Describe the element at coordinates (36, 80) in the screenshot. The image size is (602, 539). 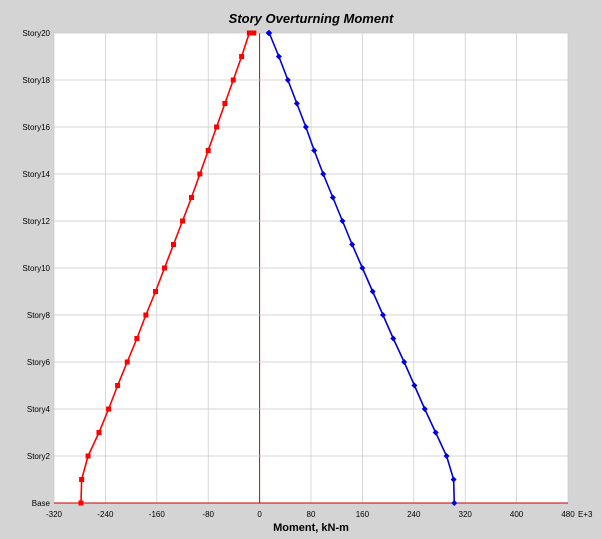
I see `y-tick-label: Story18` at that location.